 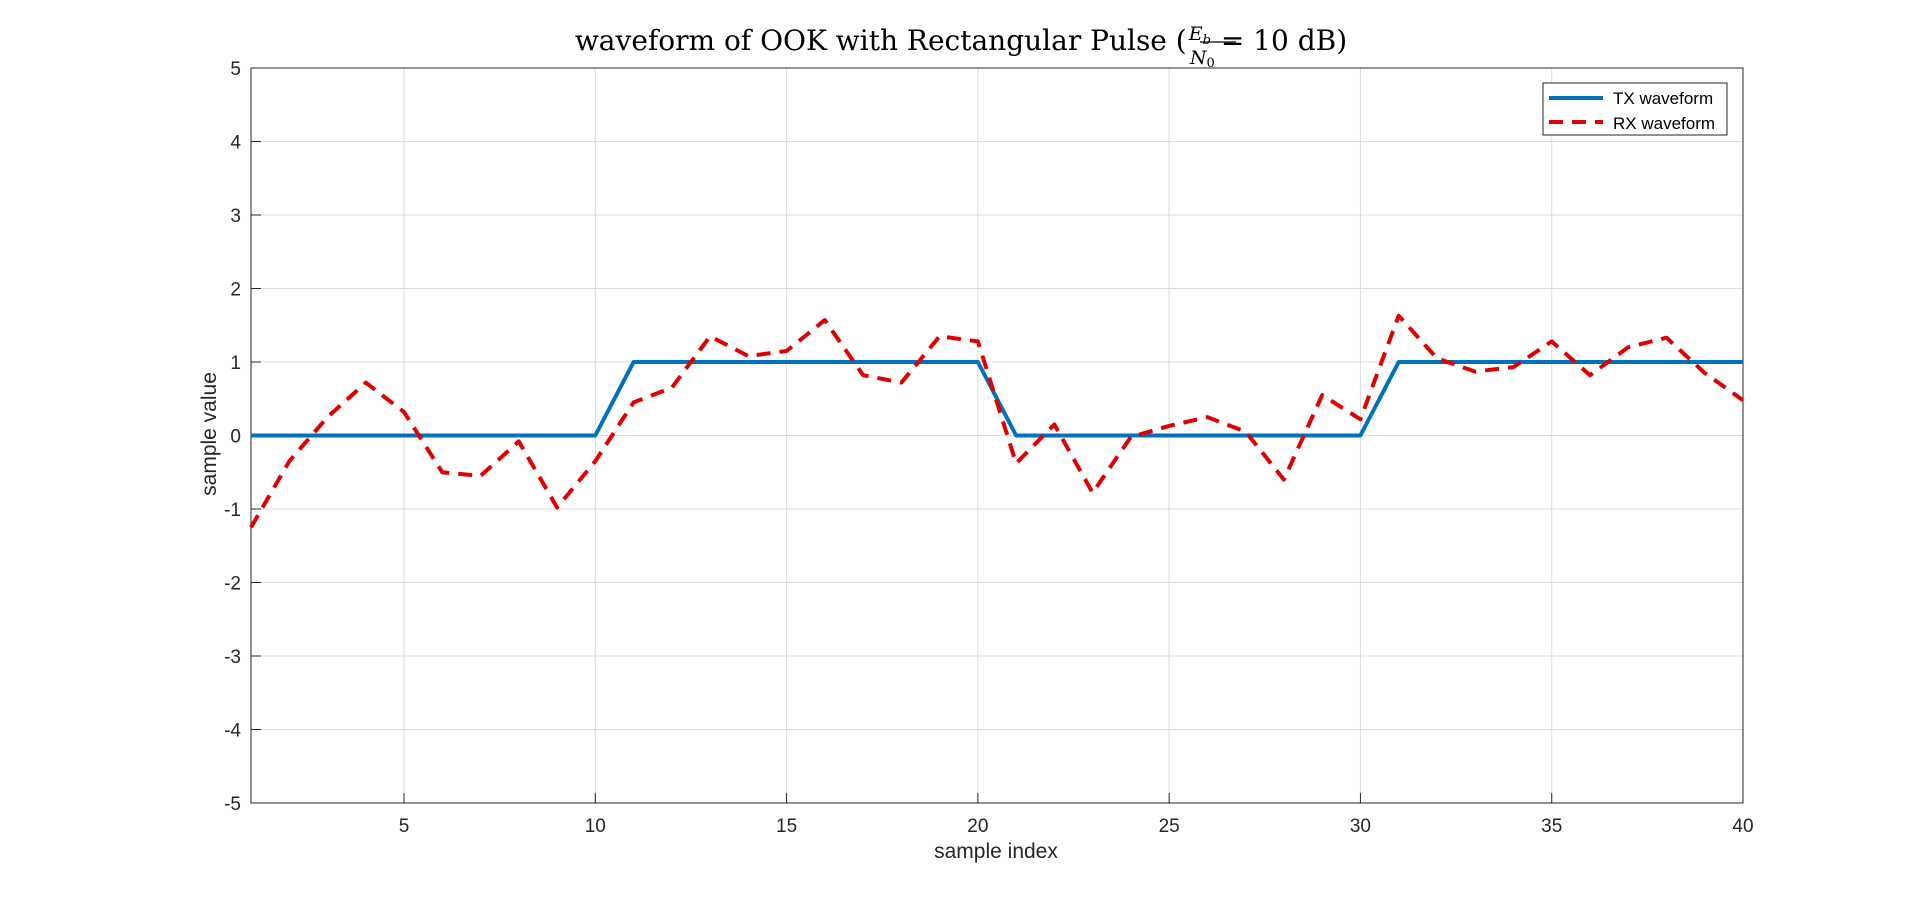 What do you see at coordinates (235, 143) in the screenshot?
I see `y-tick-label: 4` at bounding box center [235, 143].